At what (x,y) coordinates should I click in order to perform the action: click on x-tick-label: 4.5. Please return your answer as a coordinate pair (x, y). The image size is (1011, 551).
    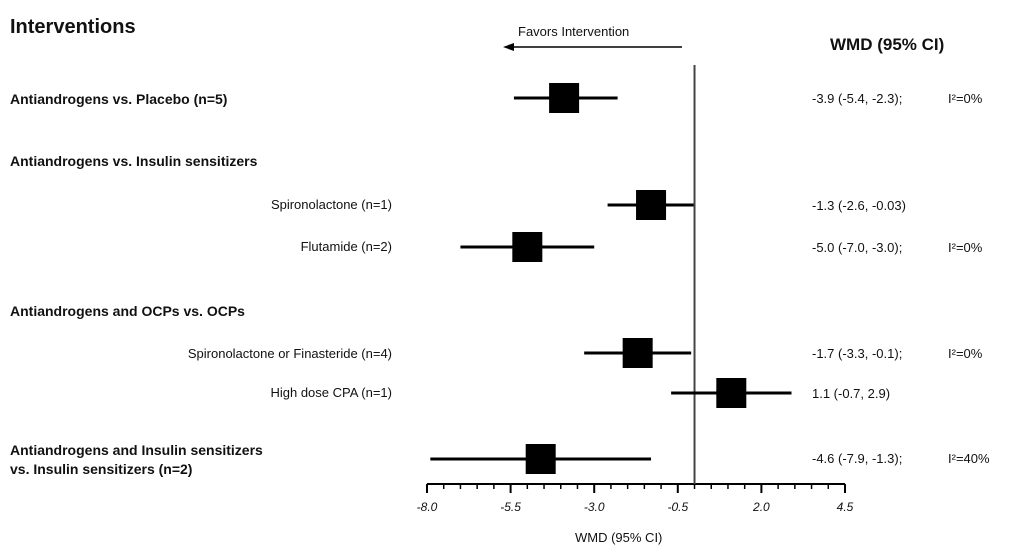
    Looking at the image, I should click on (845, 507).